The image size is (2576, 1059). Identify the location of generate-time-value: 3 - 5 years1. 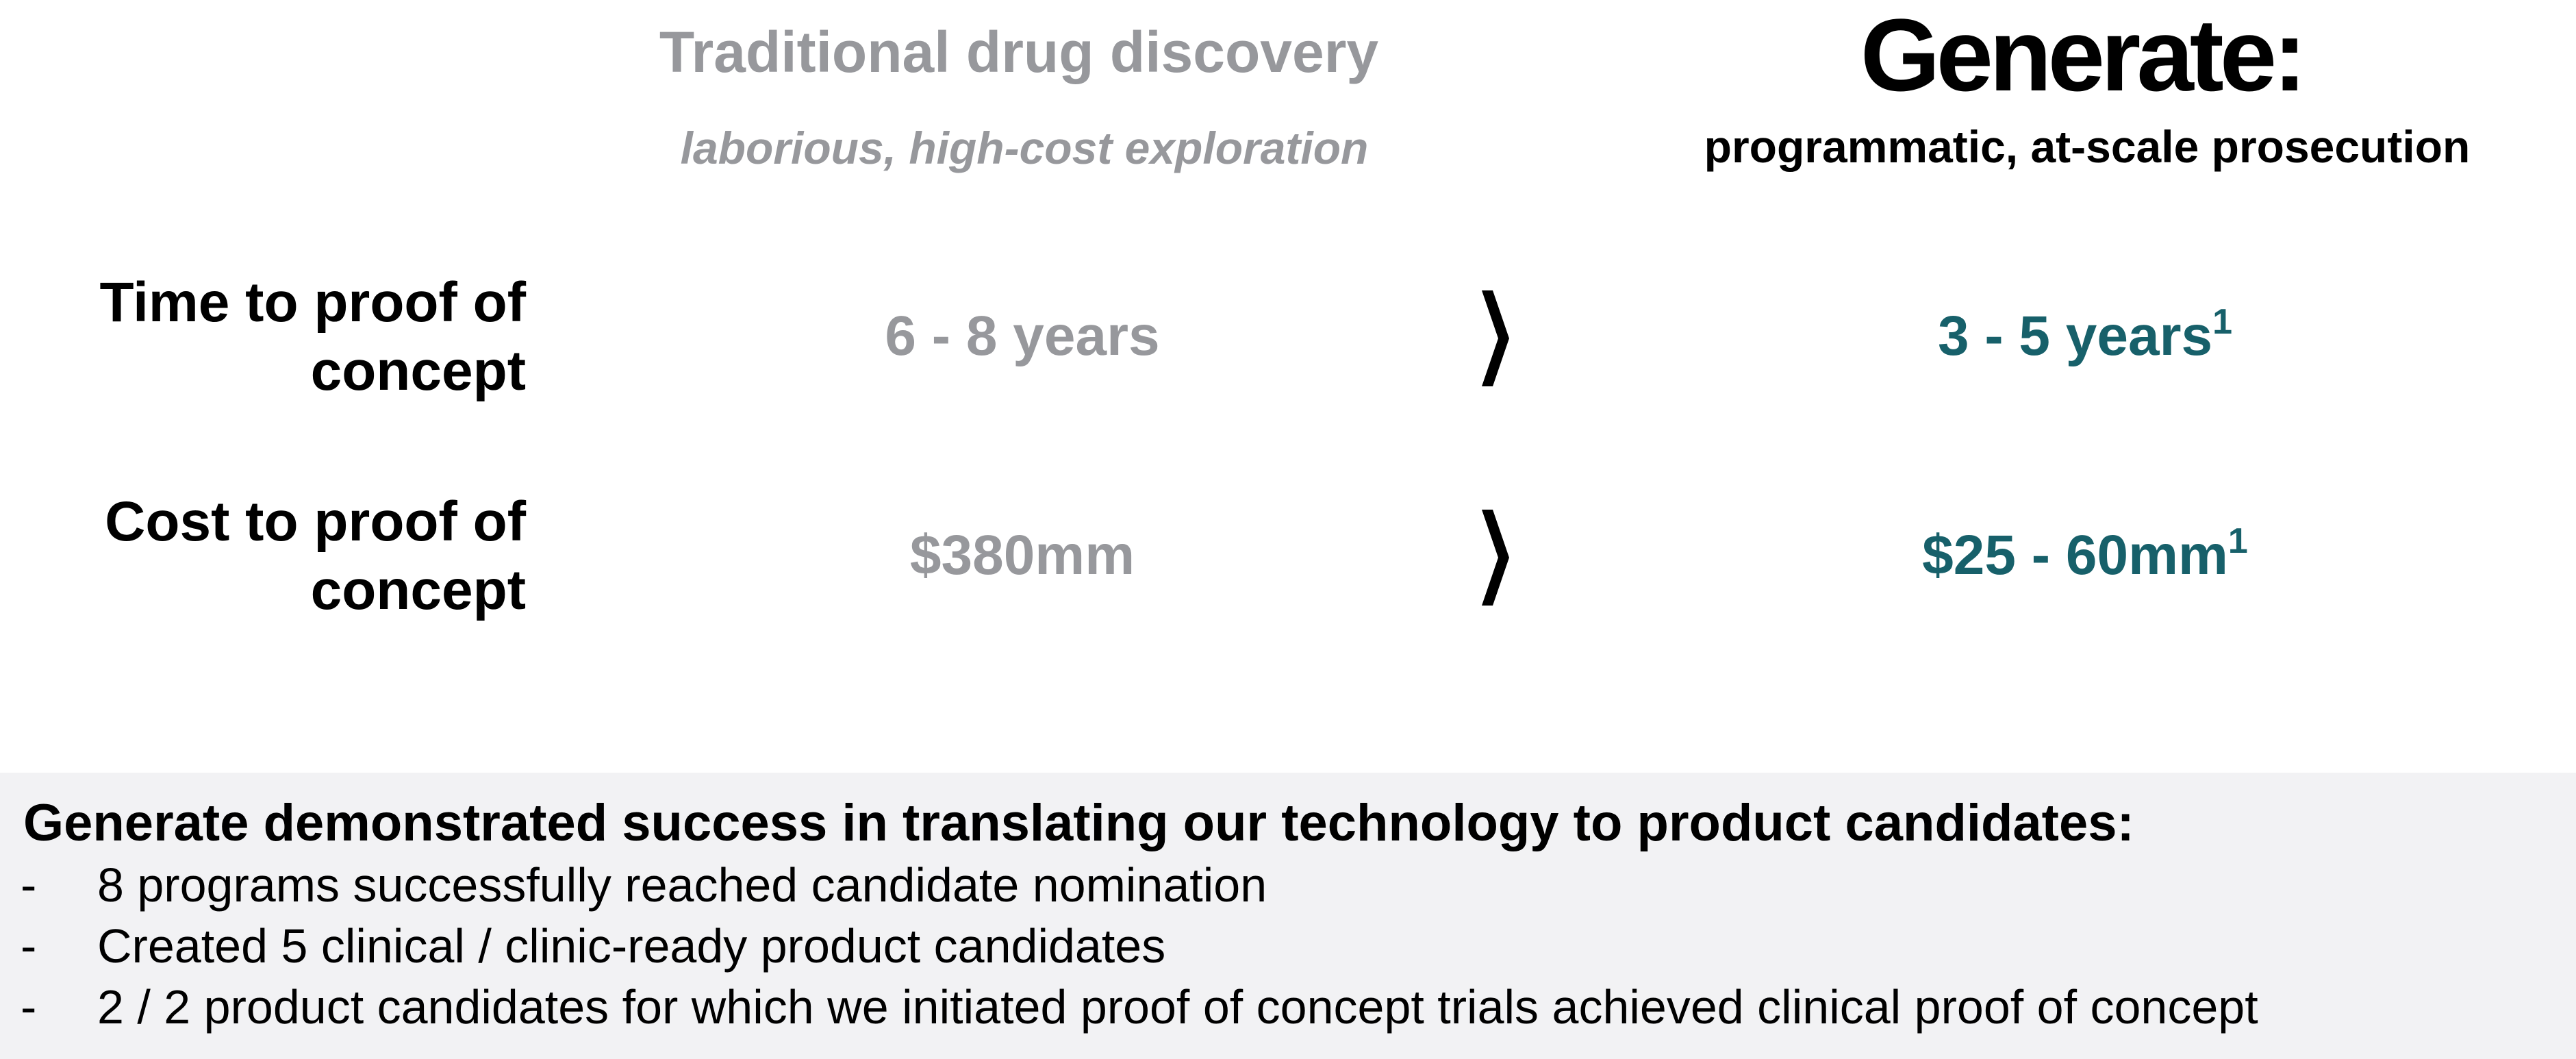
(2085, 336).